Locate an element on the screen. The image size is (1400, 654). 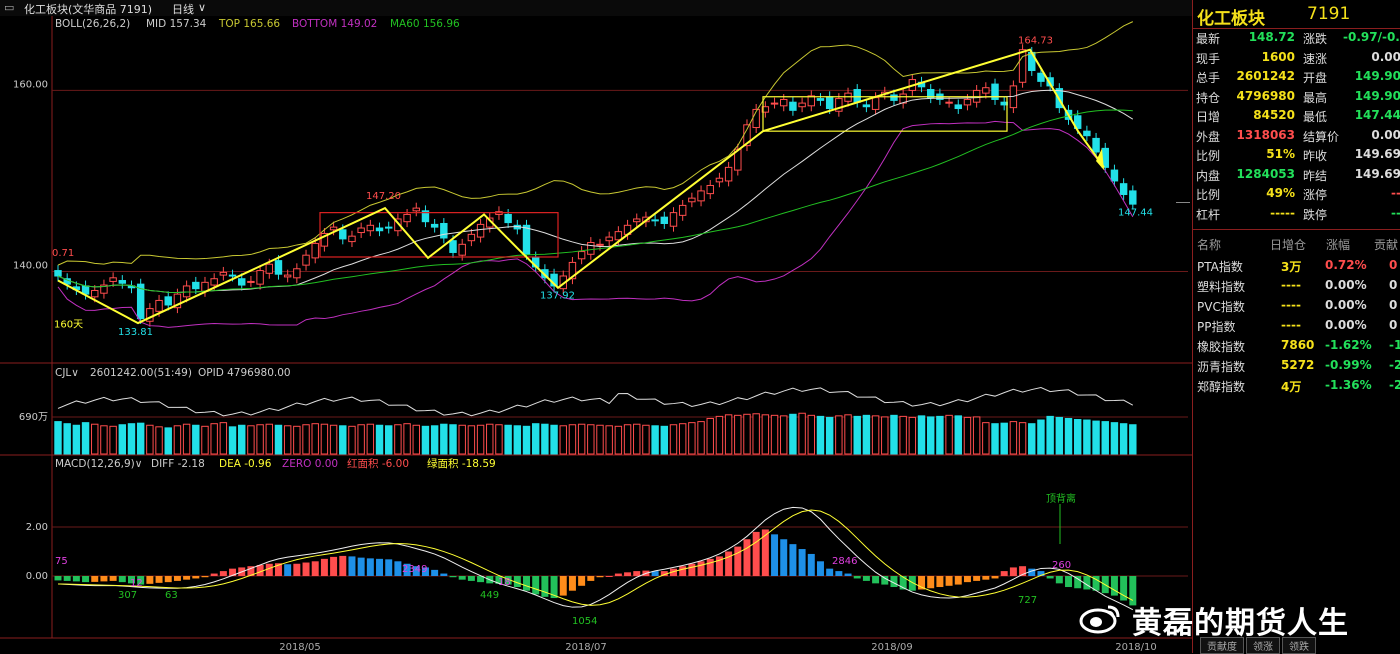
macd-legend: ZERO 0.00 is located at coordinates (310, 464).